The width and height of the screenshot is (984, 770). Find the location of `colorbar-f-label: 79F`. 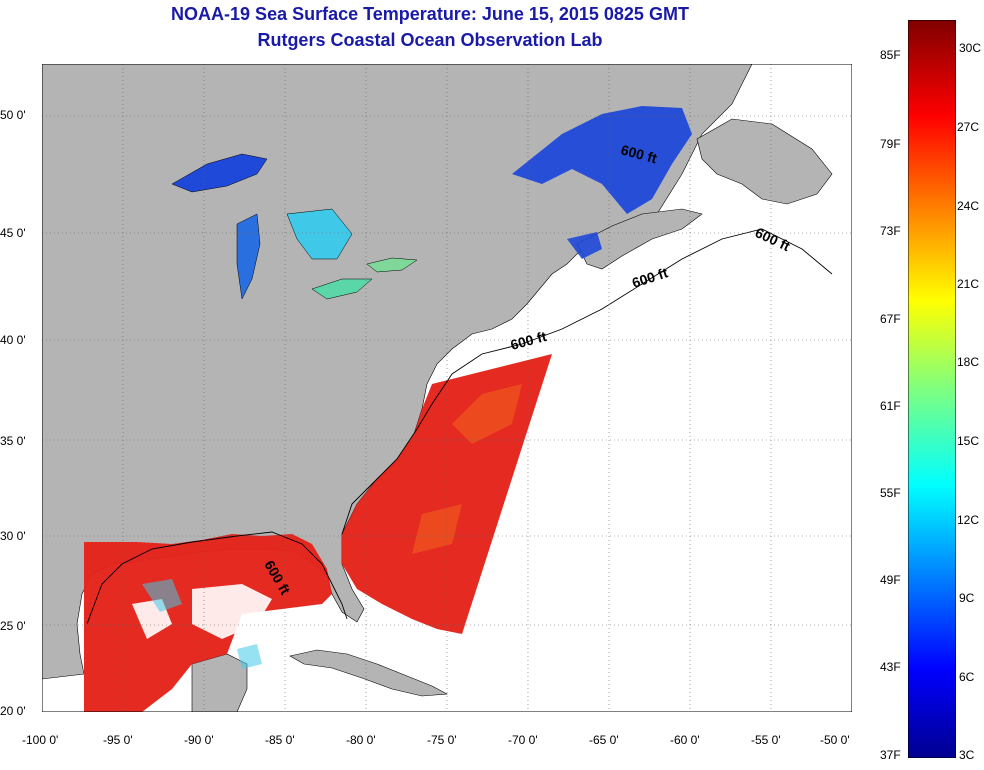

colorbar-f-label: 79F is located at coordinates (890, 144).